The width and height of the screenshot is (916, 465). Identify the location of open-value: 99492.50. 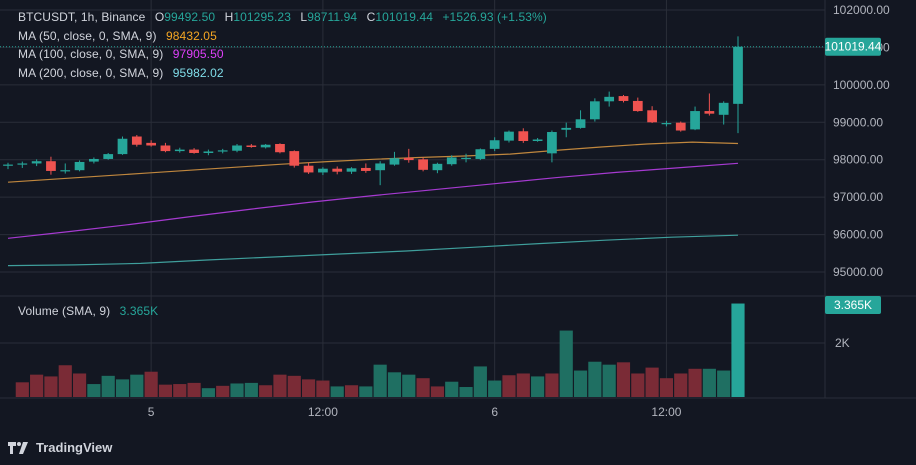
(190, 17).